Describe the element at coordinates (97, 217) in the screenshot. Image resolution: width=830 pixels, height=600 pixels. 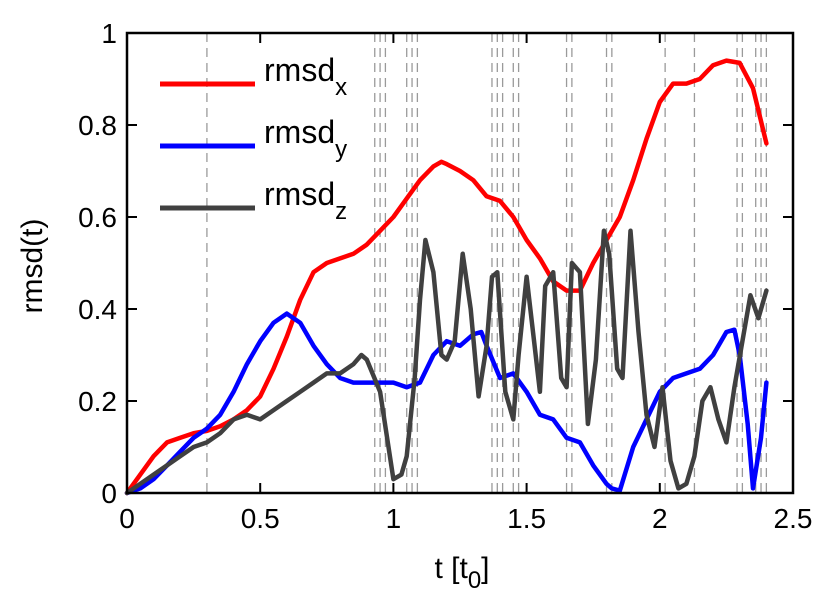
I see `y-tick-label-3: 0.6` at that location.